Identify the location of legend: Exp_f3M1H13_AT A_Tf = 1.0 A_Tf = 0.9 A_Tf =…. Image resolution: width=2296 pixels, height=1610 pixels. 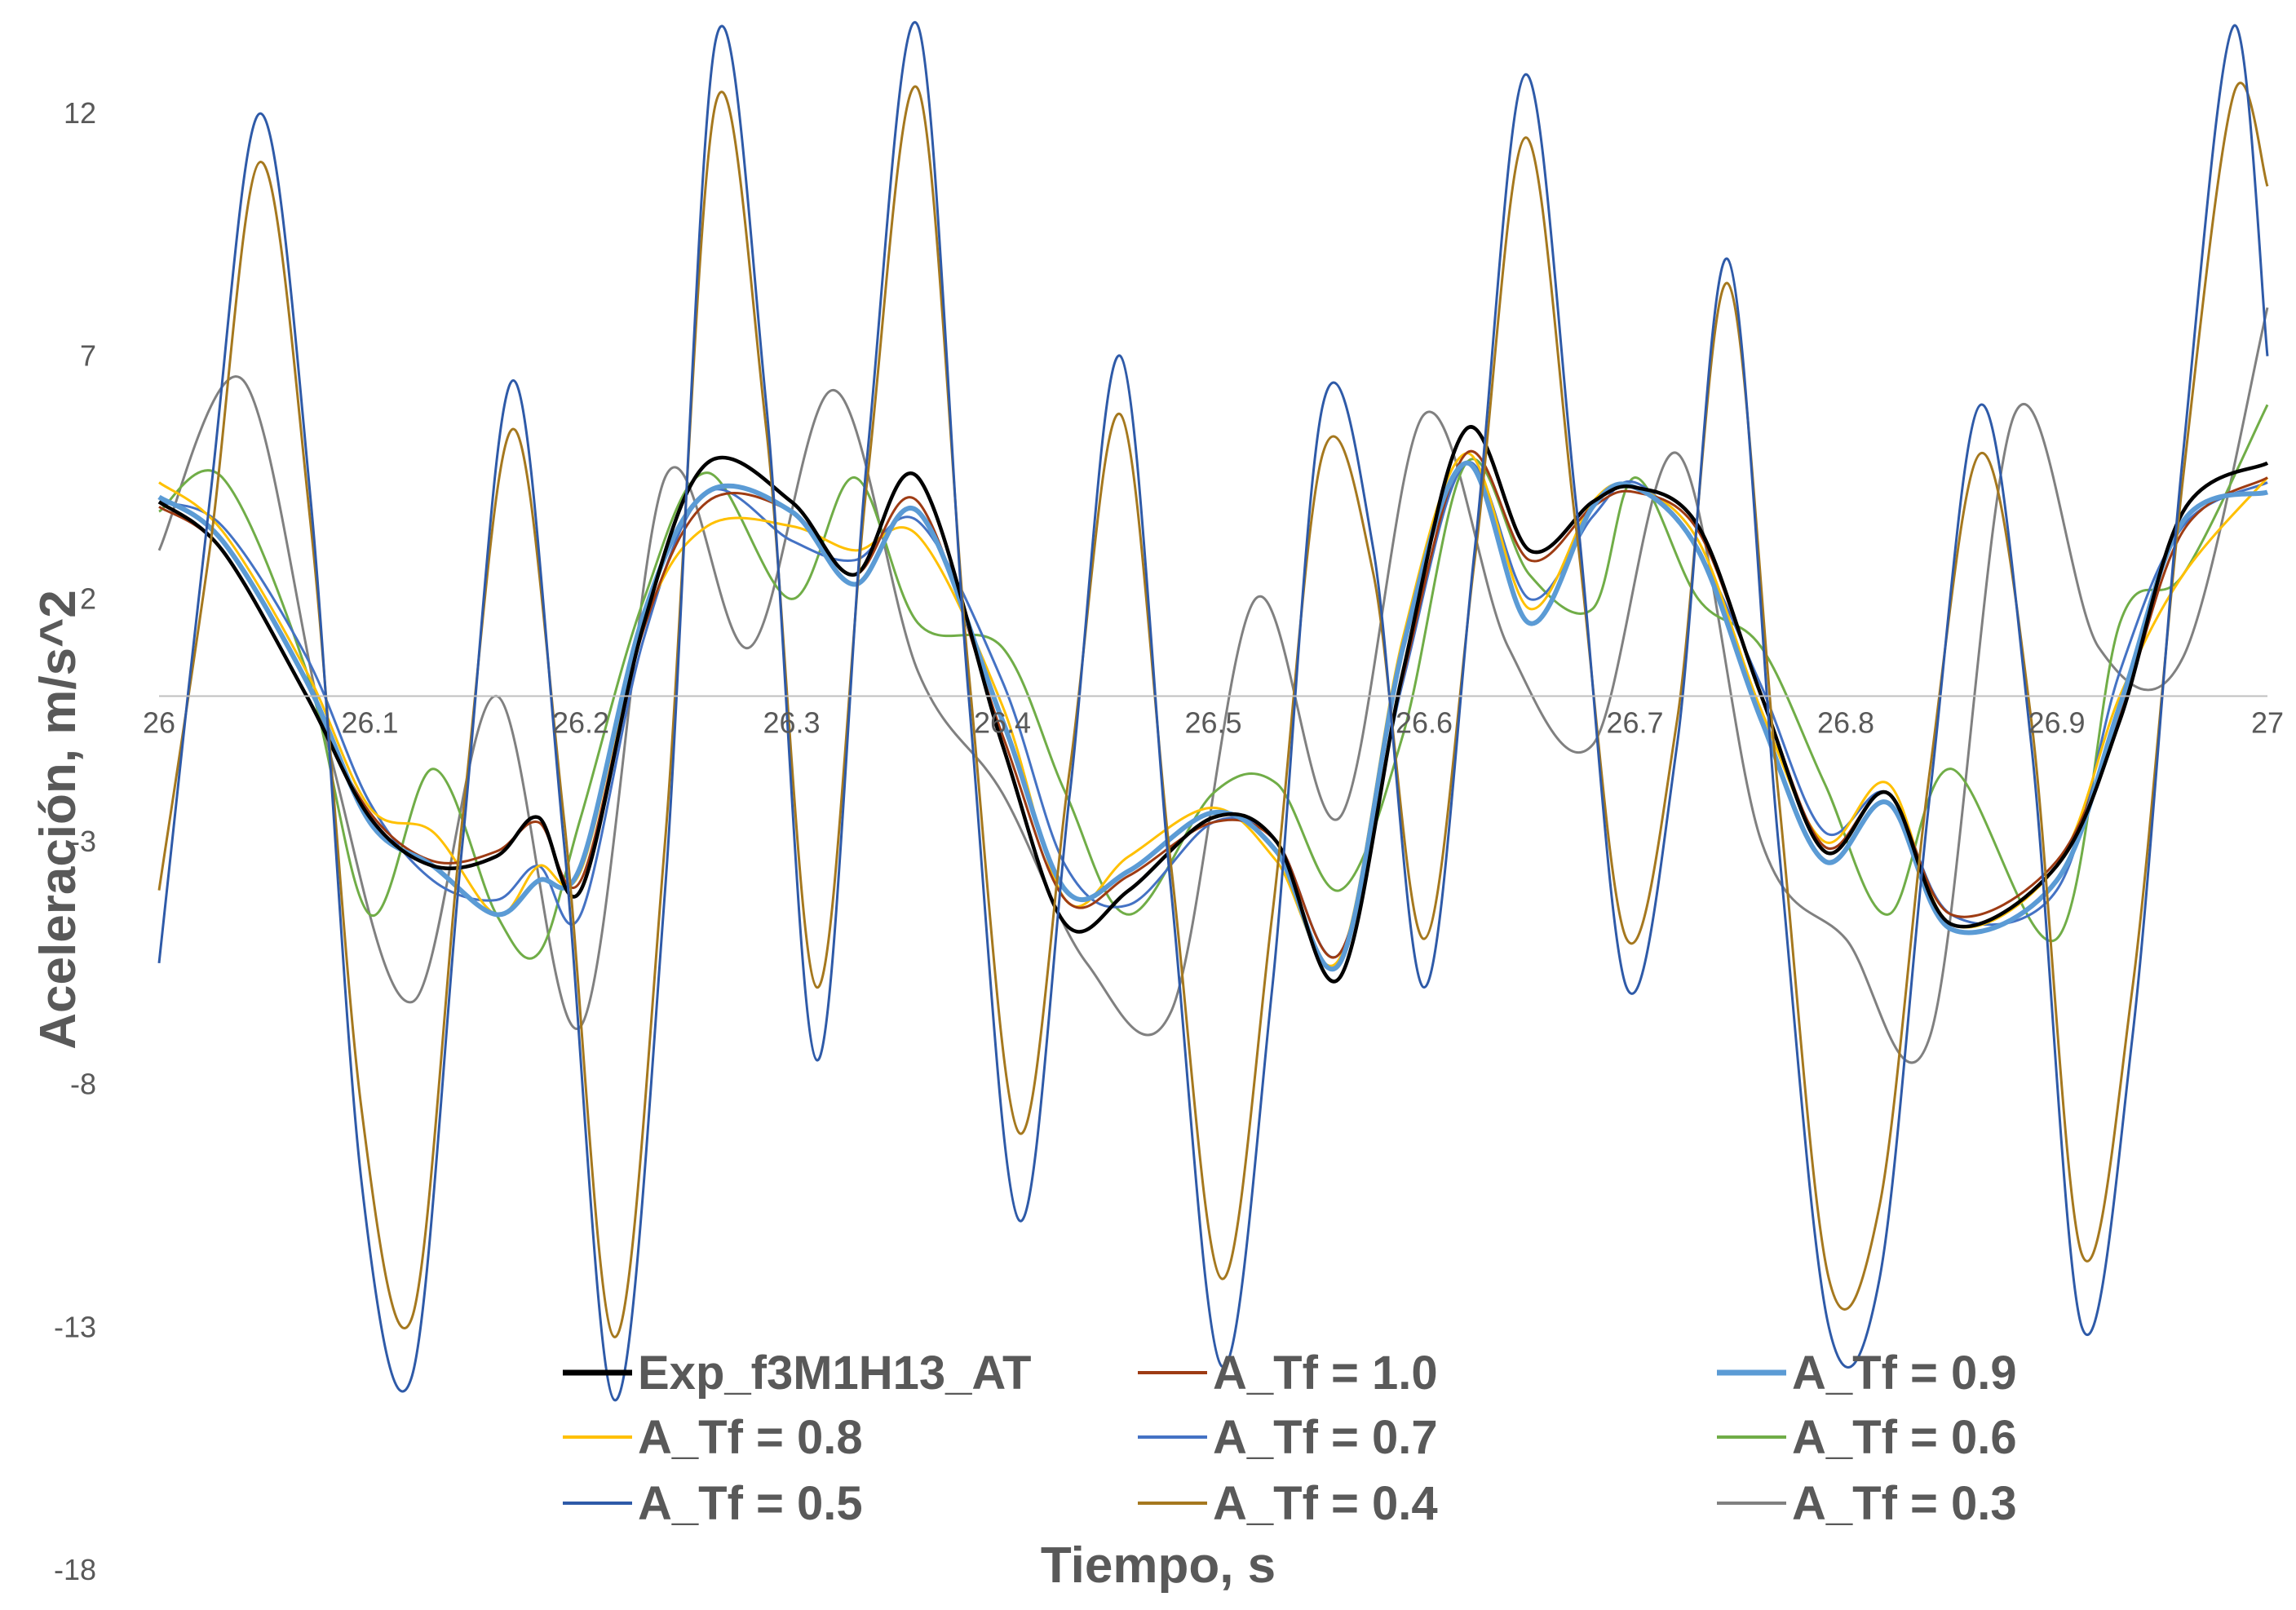
(1290, 1438).